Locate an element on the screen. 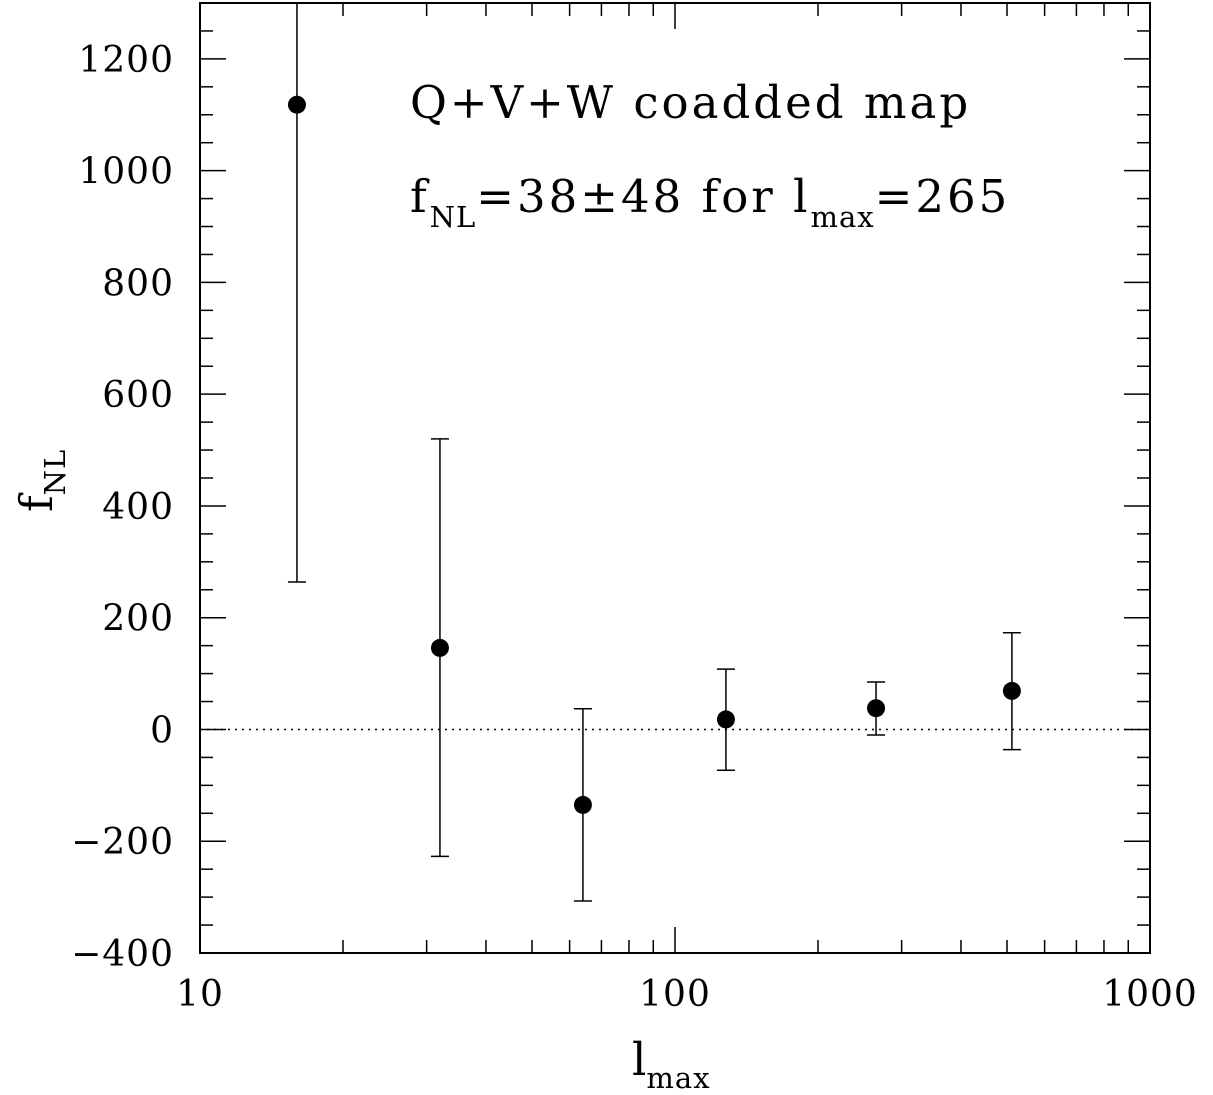  annotation-lmax-value: =265 is located at coordinates (943, 196).